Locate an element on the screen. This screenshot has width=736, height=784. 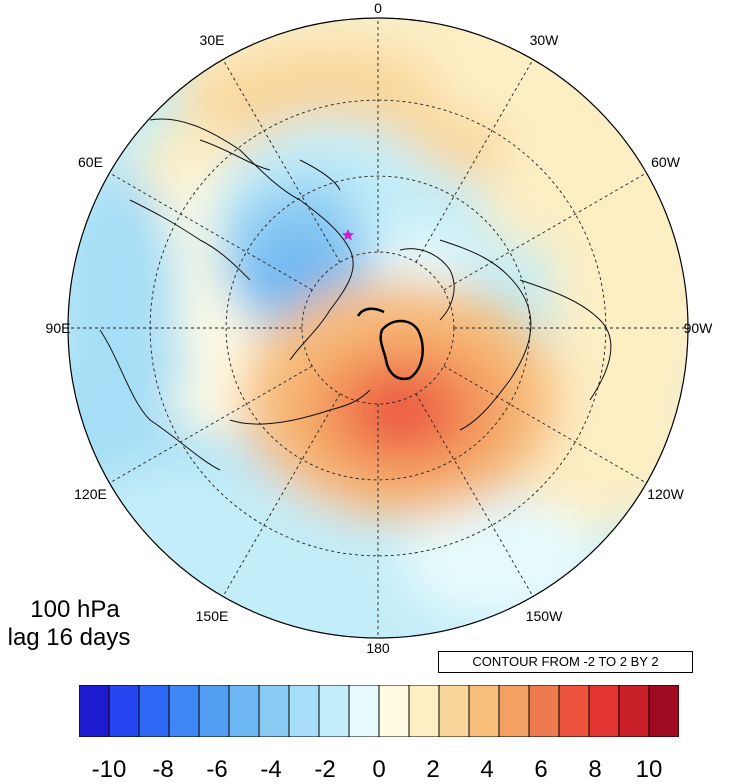
colorbar-tick-label: 0 is located at coordinates (379, 769).